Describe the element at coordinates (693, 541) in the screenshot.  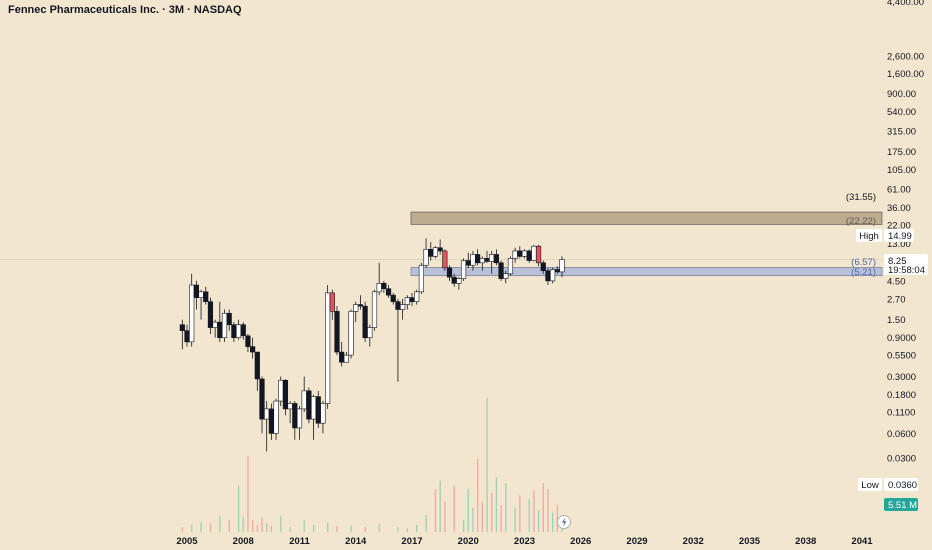
I see `time-axis-tick: 2032` at that location.